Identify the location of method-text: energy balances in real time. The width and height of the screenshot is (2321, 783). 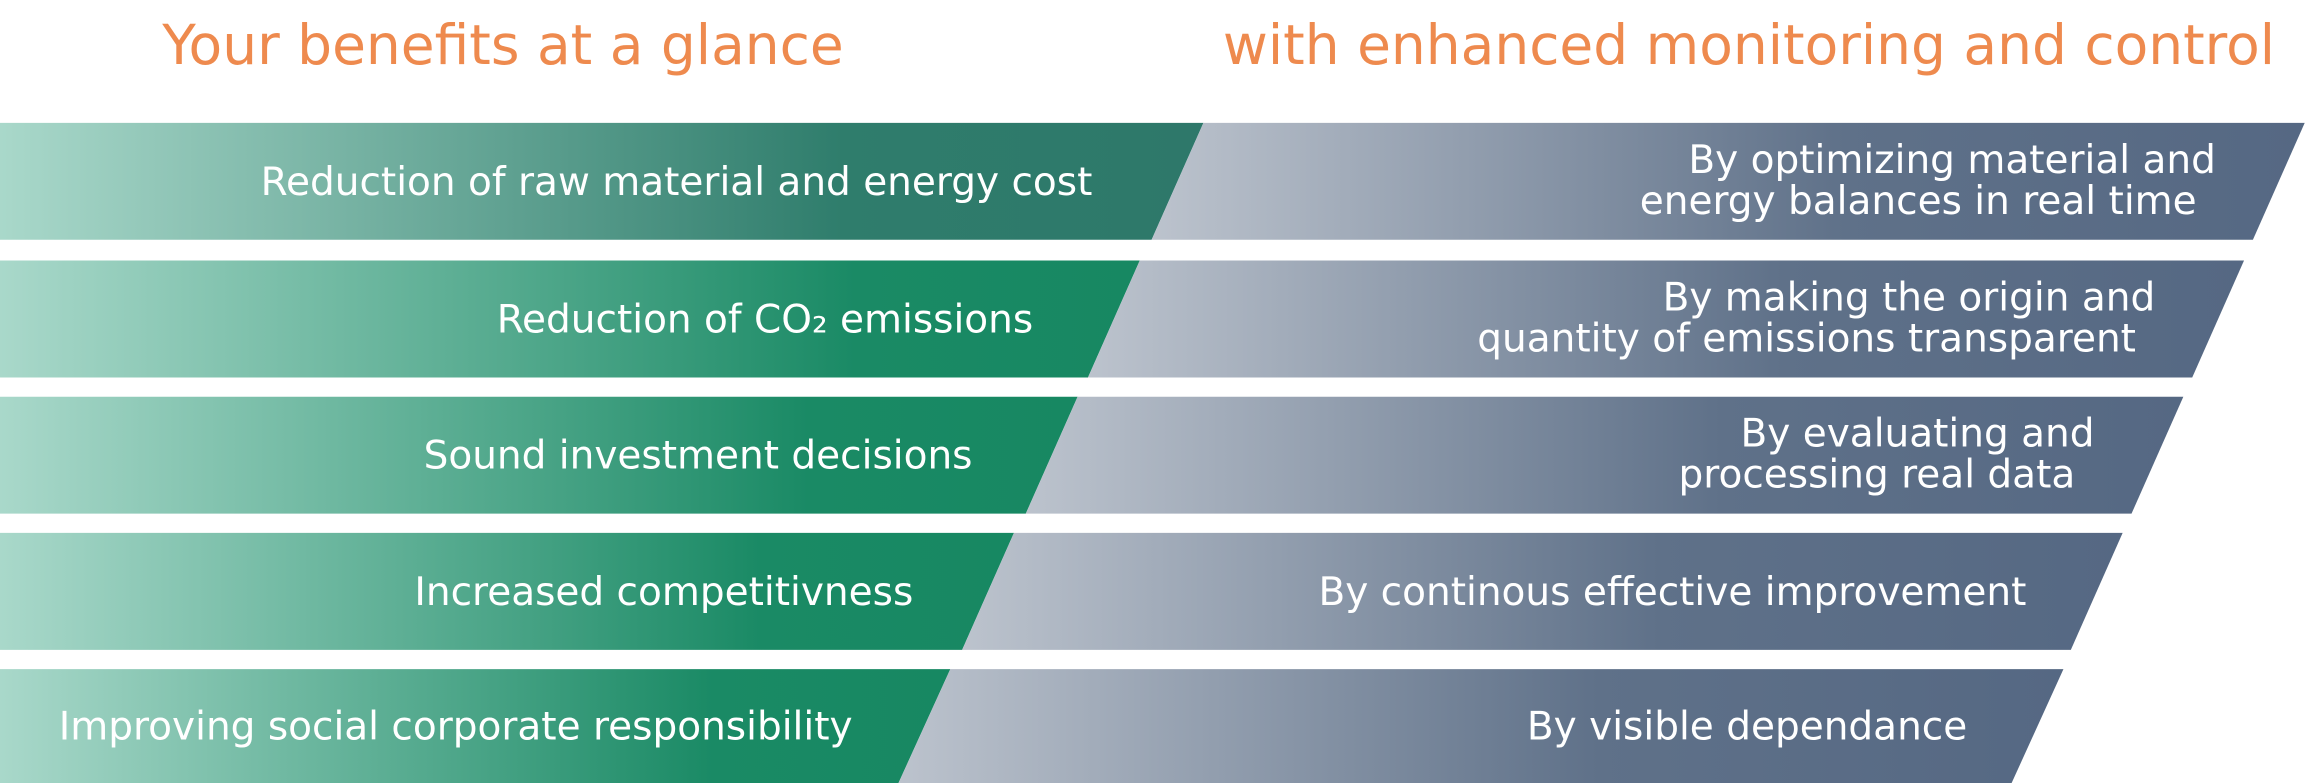
(1918, 201).